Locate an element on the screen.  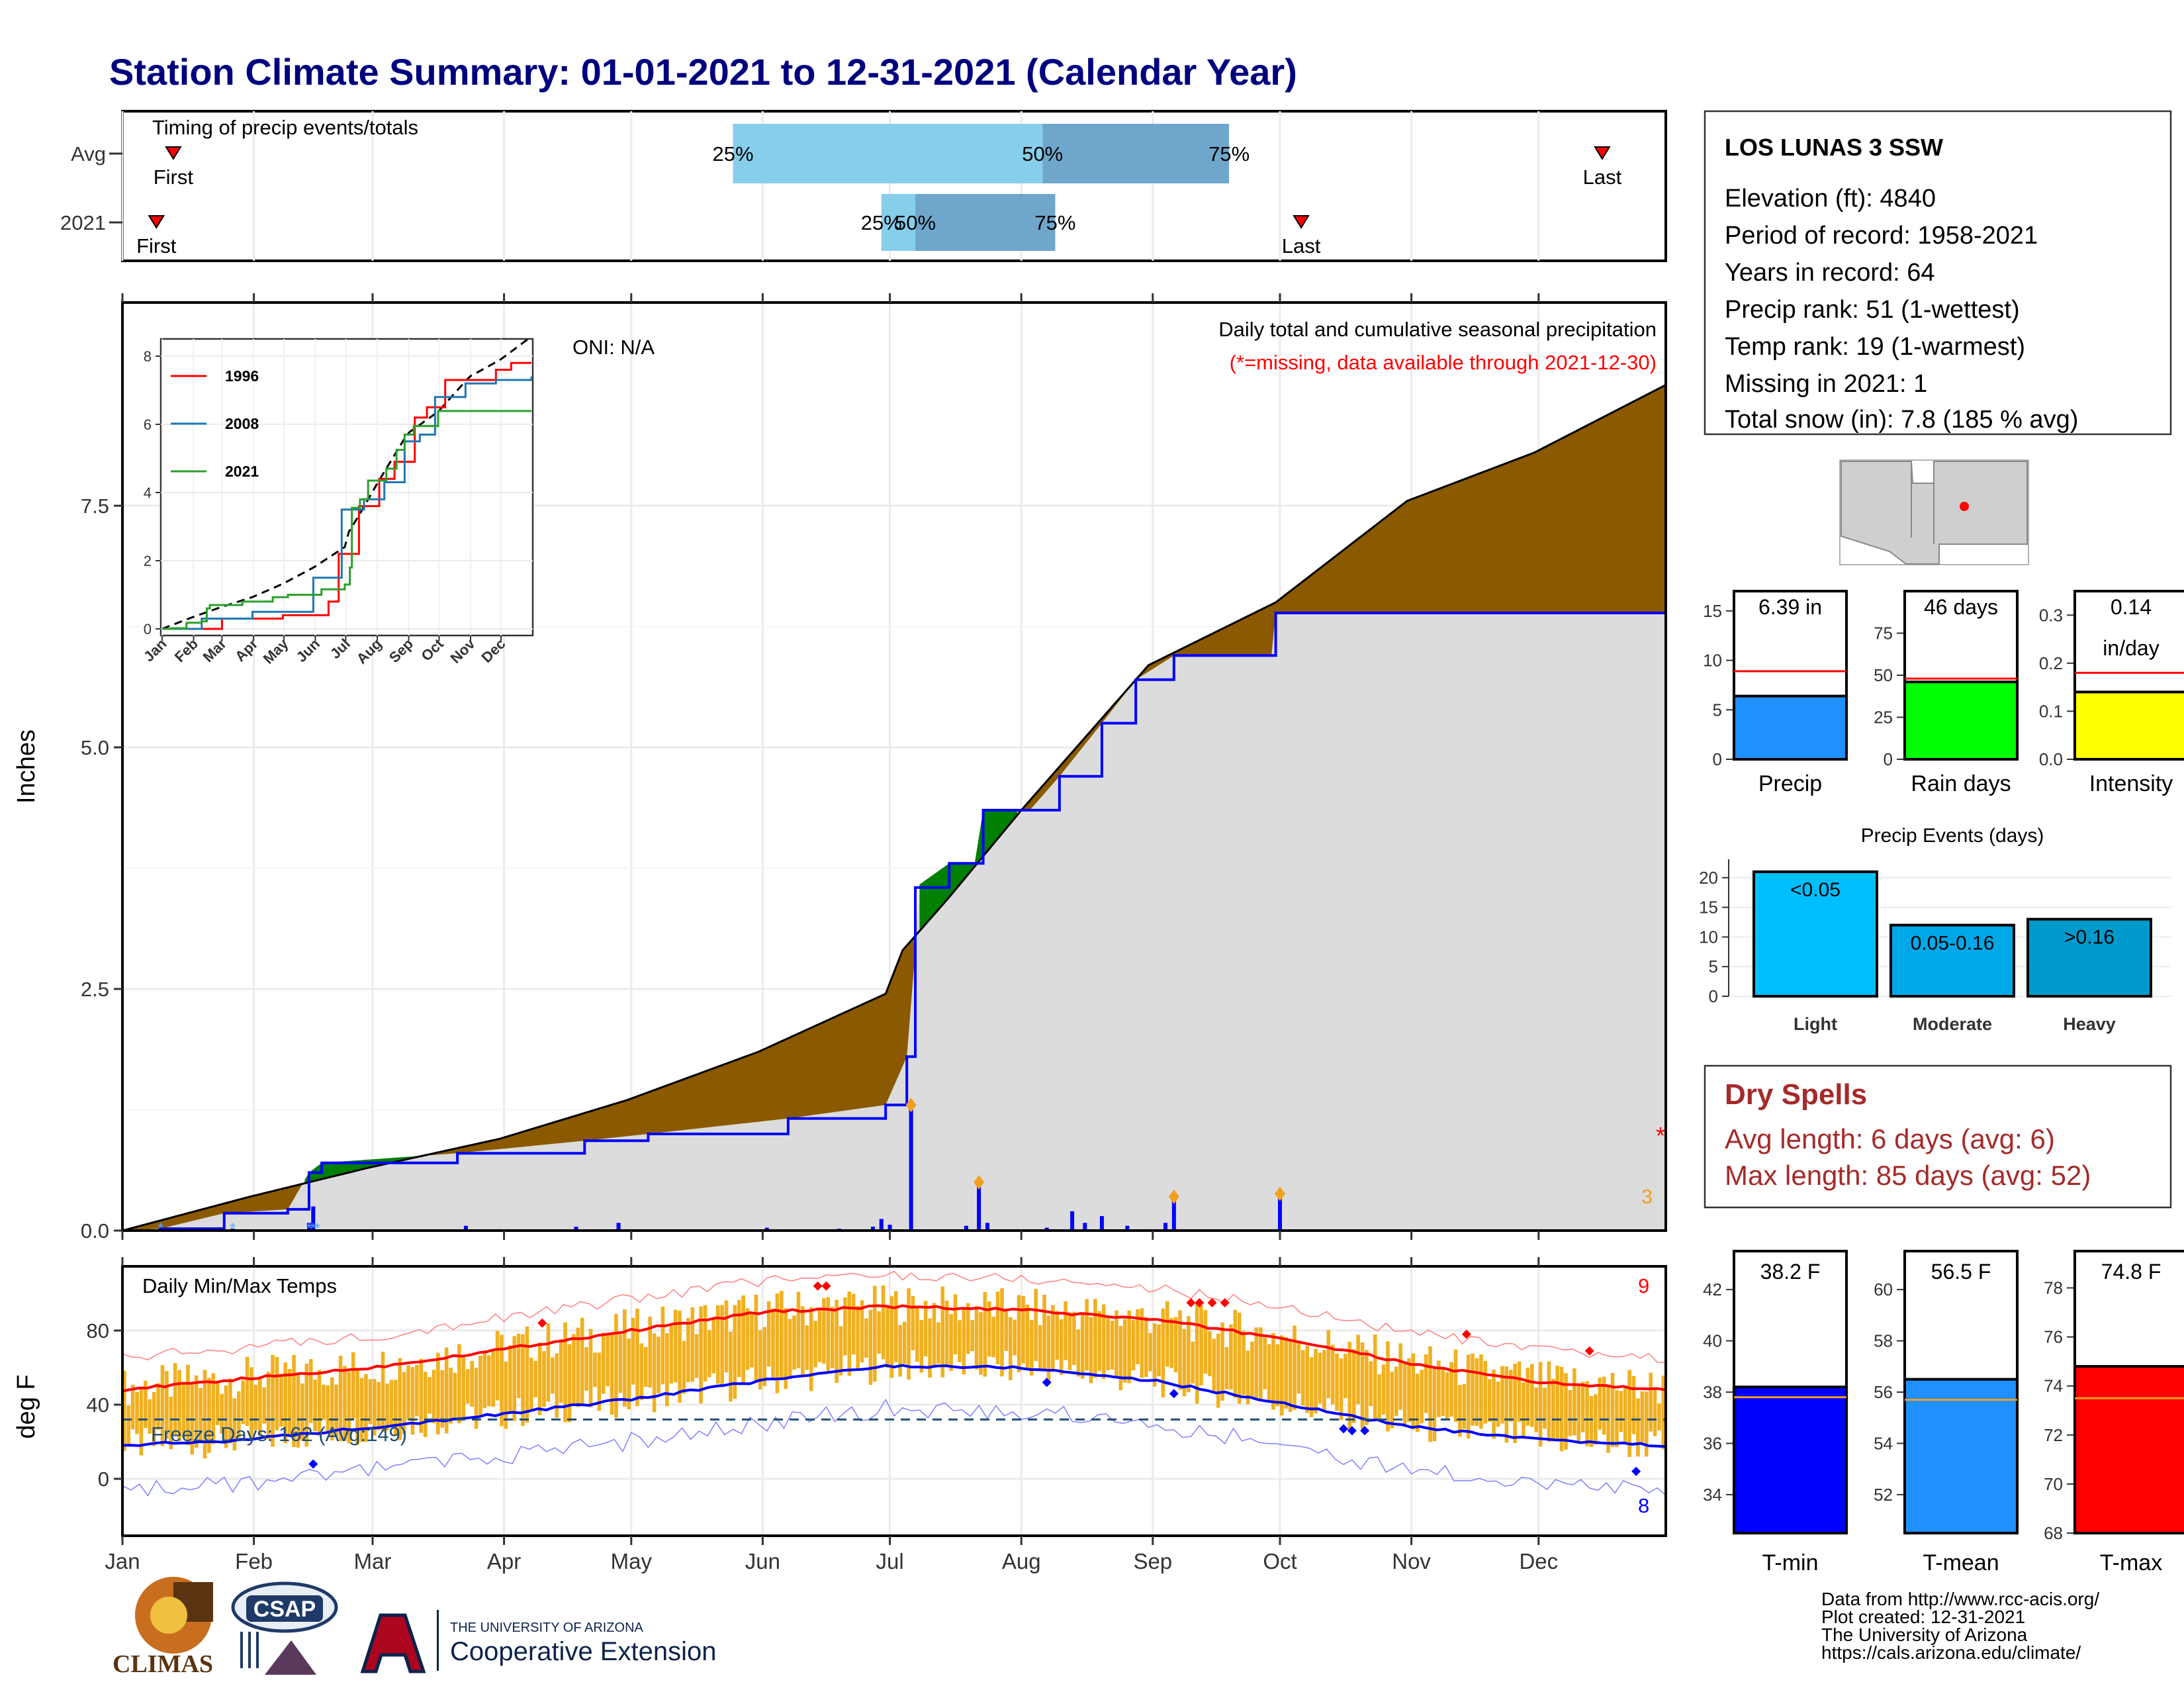
mini-precip-value: 6.39 in is located at coordinates (1790, 607).